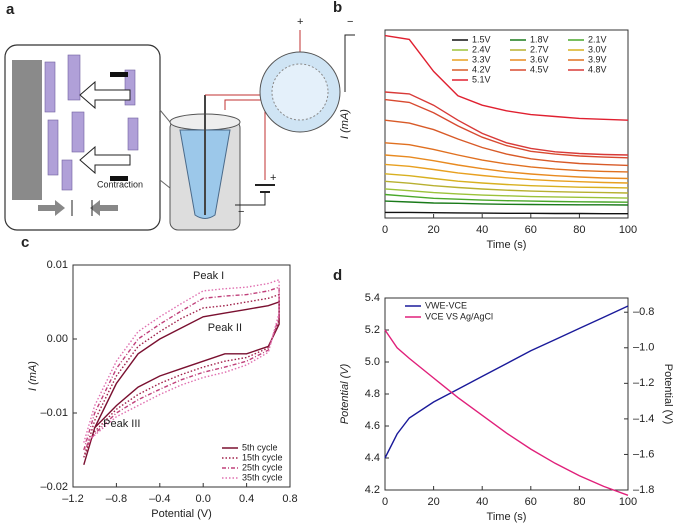 The height and width of the screenshot is (523, 685). What do you see at coordinates (539, 39) in the screenshot?
I see `legend-label: 1.8V` at bounding box center [539, 39].